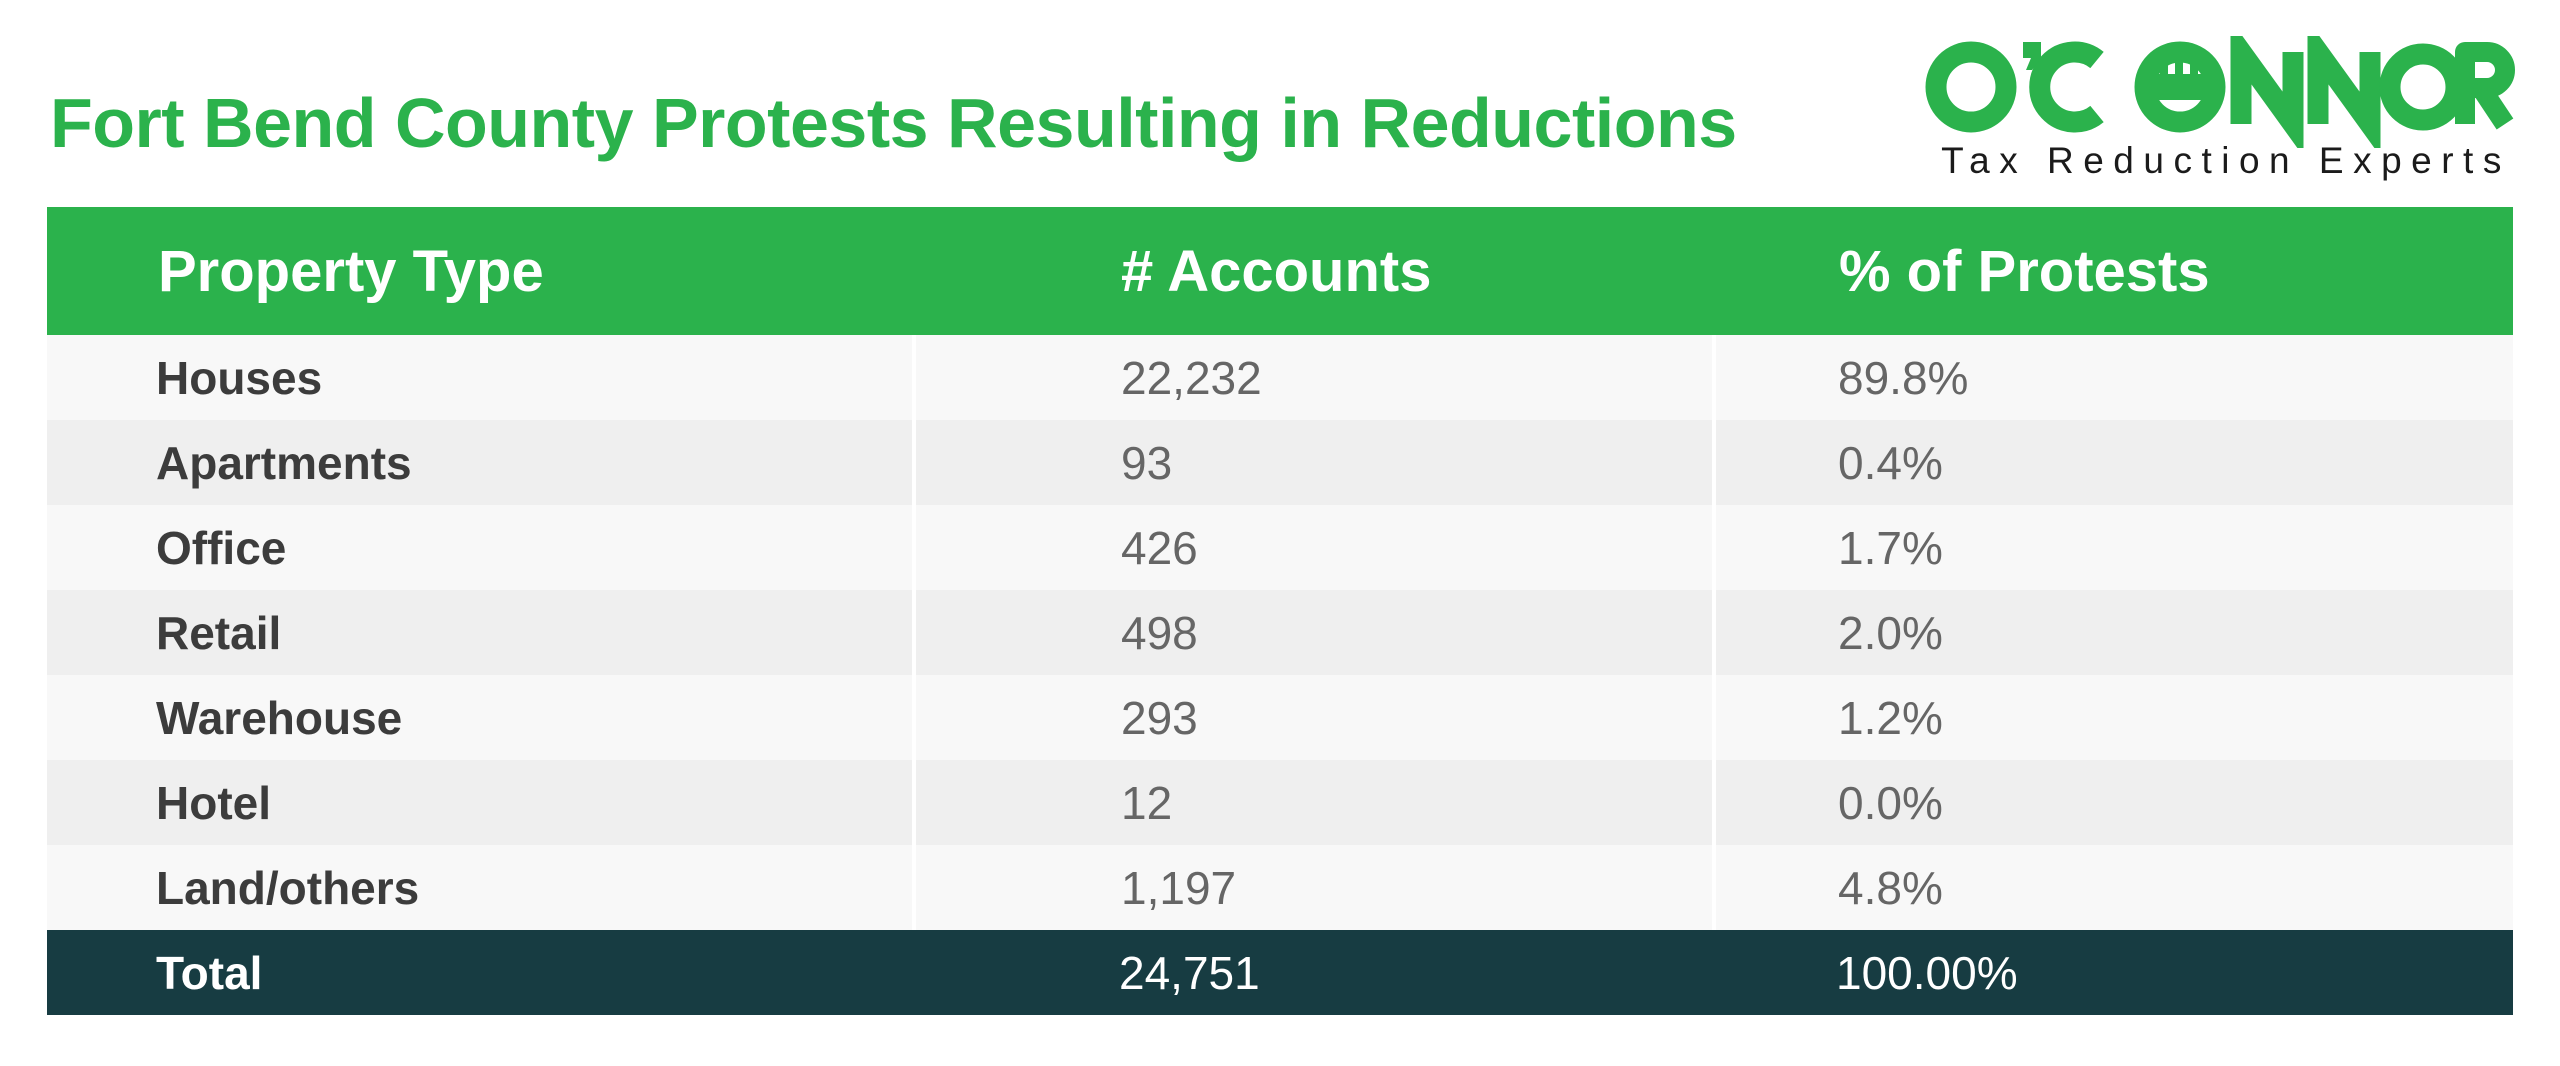 The height and width of the screenshot is (1066, 2560). What do you see at coordinates (2113, 802) in the screenshot?
I see `percent-cell: 0.0%` at bounding box center [2113, 802].